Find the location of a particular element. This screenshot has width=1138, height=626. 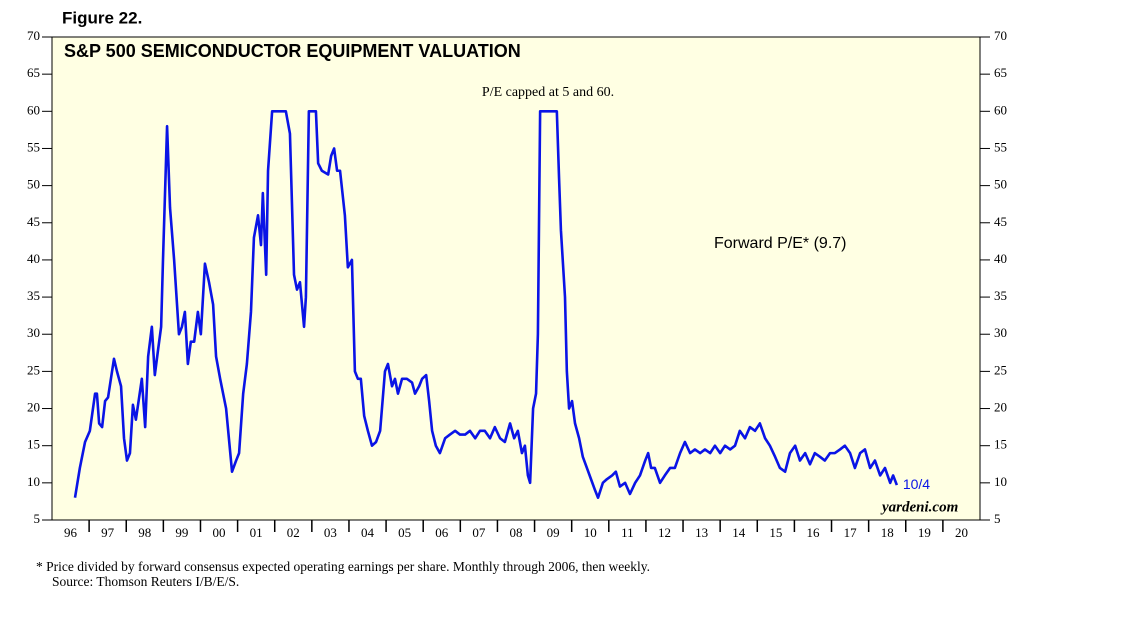

x-tick-label: 10 is located at coordinates (590, 532).